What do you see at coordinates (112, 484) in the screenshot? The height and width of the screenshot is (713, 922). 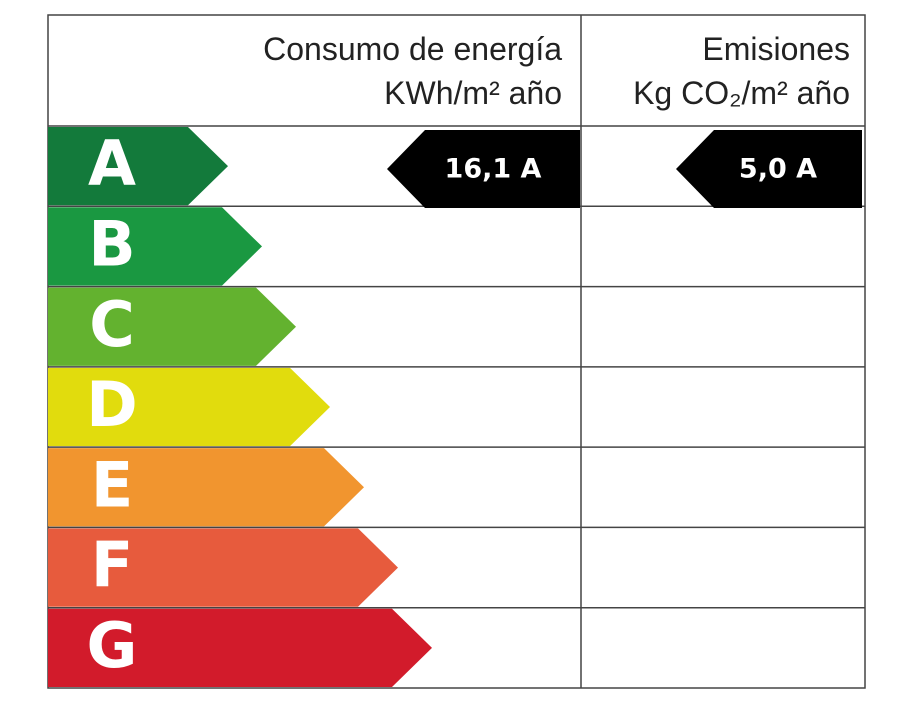 I see `class-letter: E` at bounding box center [112, 484].